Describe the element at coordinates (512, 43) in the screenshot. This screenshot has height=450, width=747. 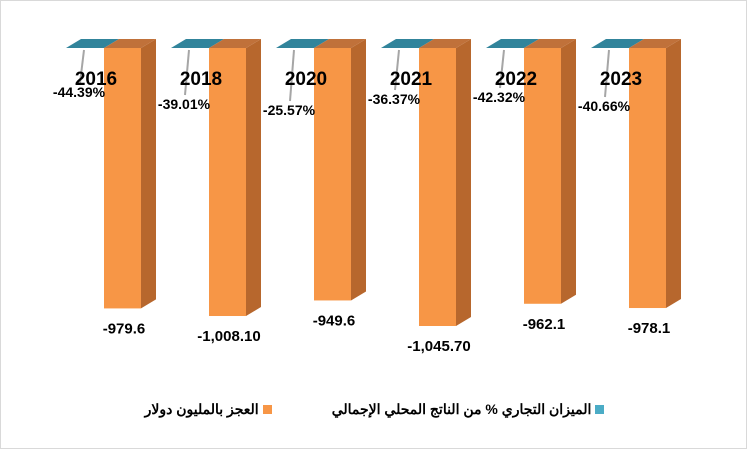
I see `trade-balance-bar-2022` at that location.